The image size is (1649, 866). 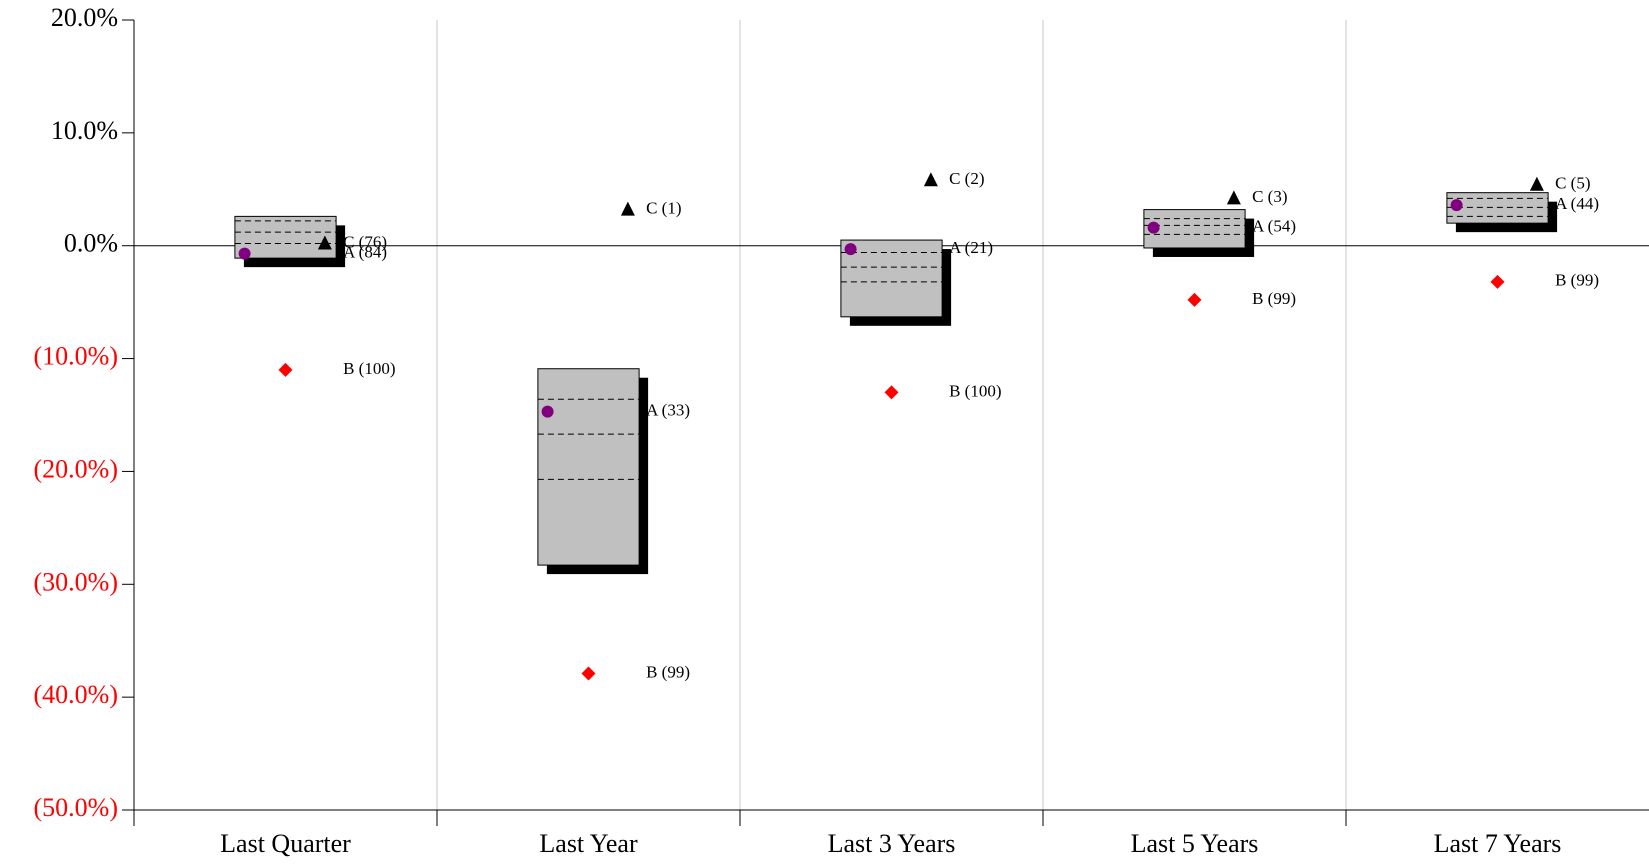 What do you see at coordinates (1269, 196) in the screenshot?
I see `point-label: C (3)` at bounding box center [1269, 196].